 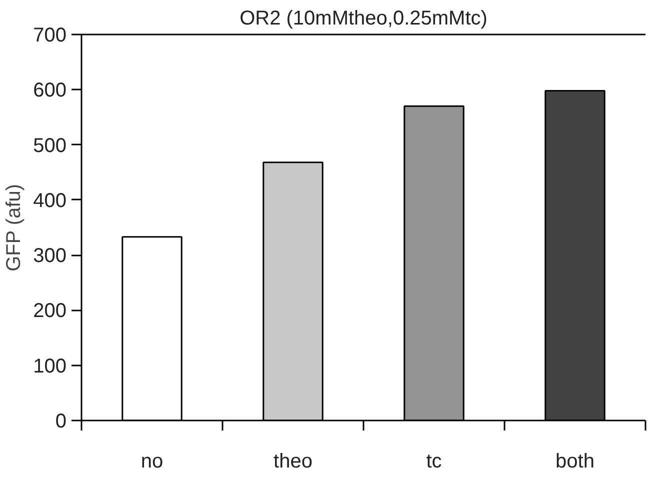 I want to click on y-tick-label: 100, so click(x=50, y=366).